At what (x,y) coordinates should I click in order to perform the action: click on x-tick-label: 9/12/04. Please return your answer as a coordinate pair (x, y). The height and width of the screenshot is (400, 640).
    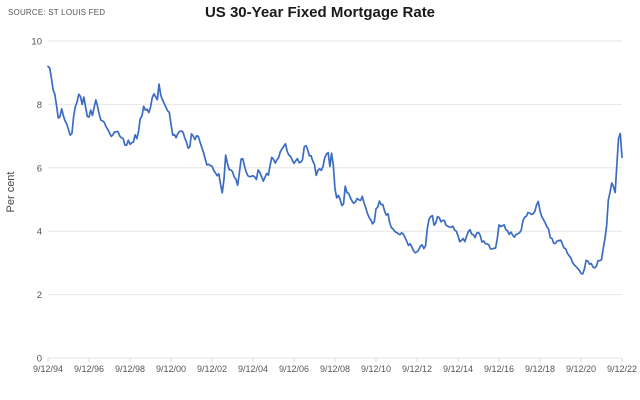
    Looking at the image, I should click on (253, 369).